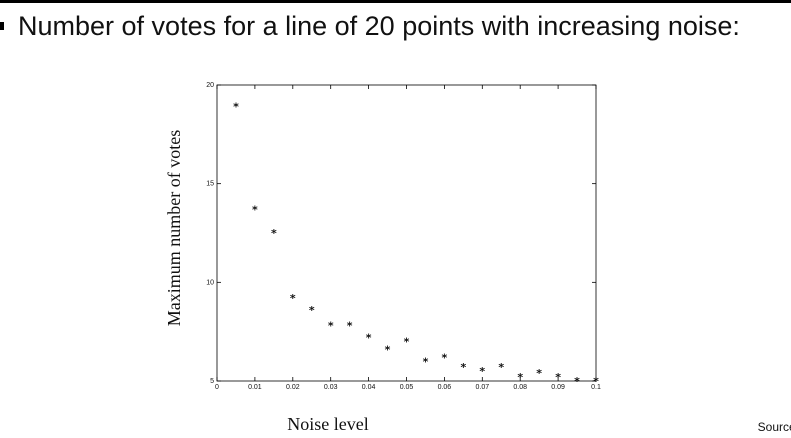  What do you see at coordinates (274, 233) in the screenshot?
I see `data-point-2: *` at bounding box center [274, 233].